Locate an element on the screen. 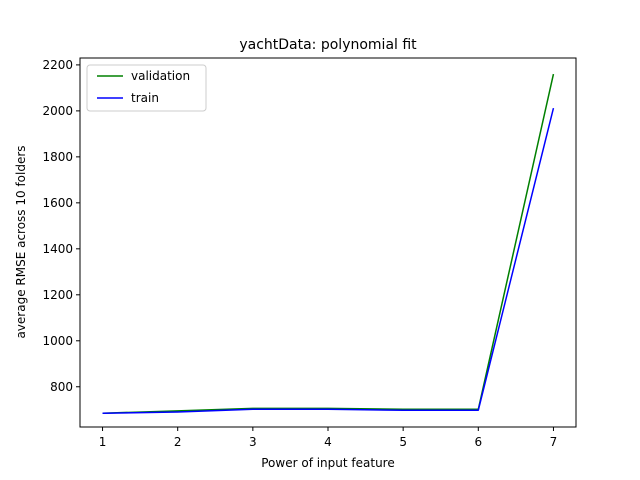 Image resolution: width=640 pixels, height=480 pixels. x-tick-label: 3 is located at coordinates (253, 442).